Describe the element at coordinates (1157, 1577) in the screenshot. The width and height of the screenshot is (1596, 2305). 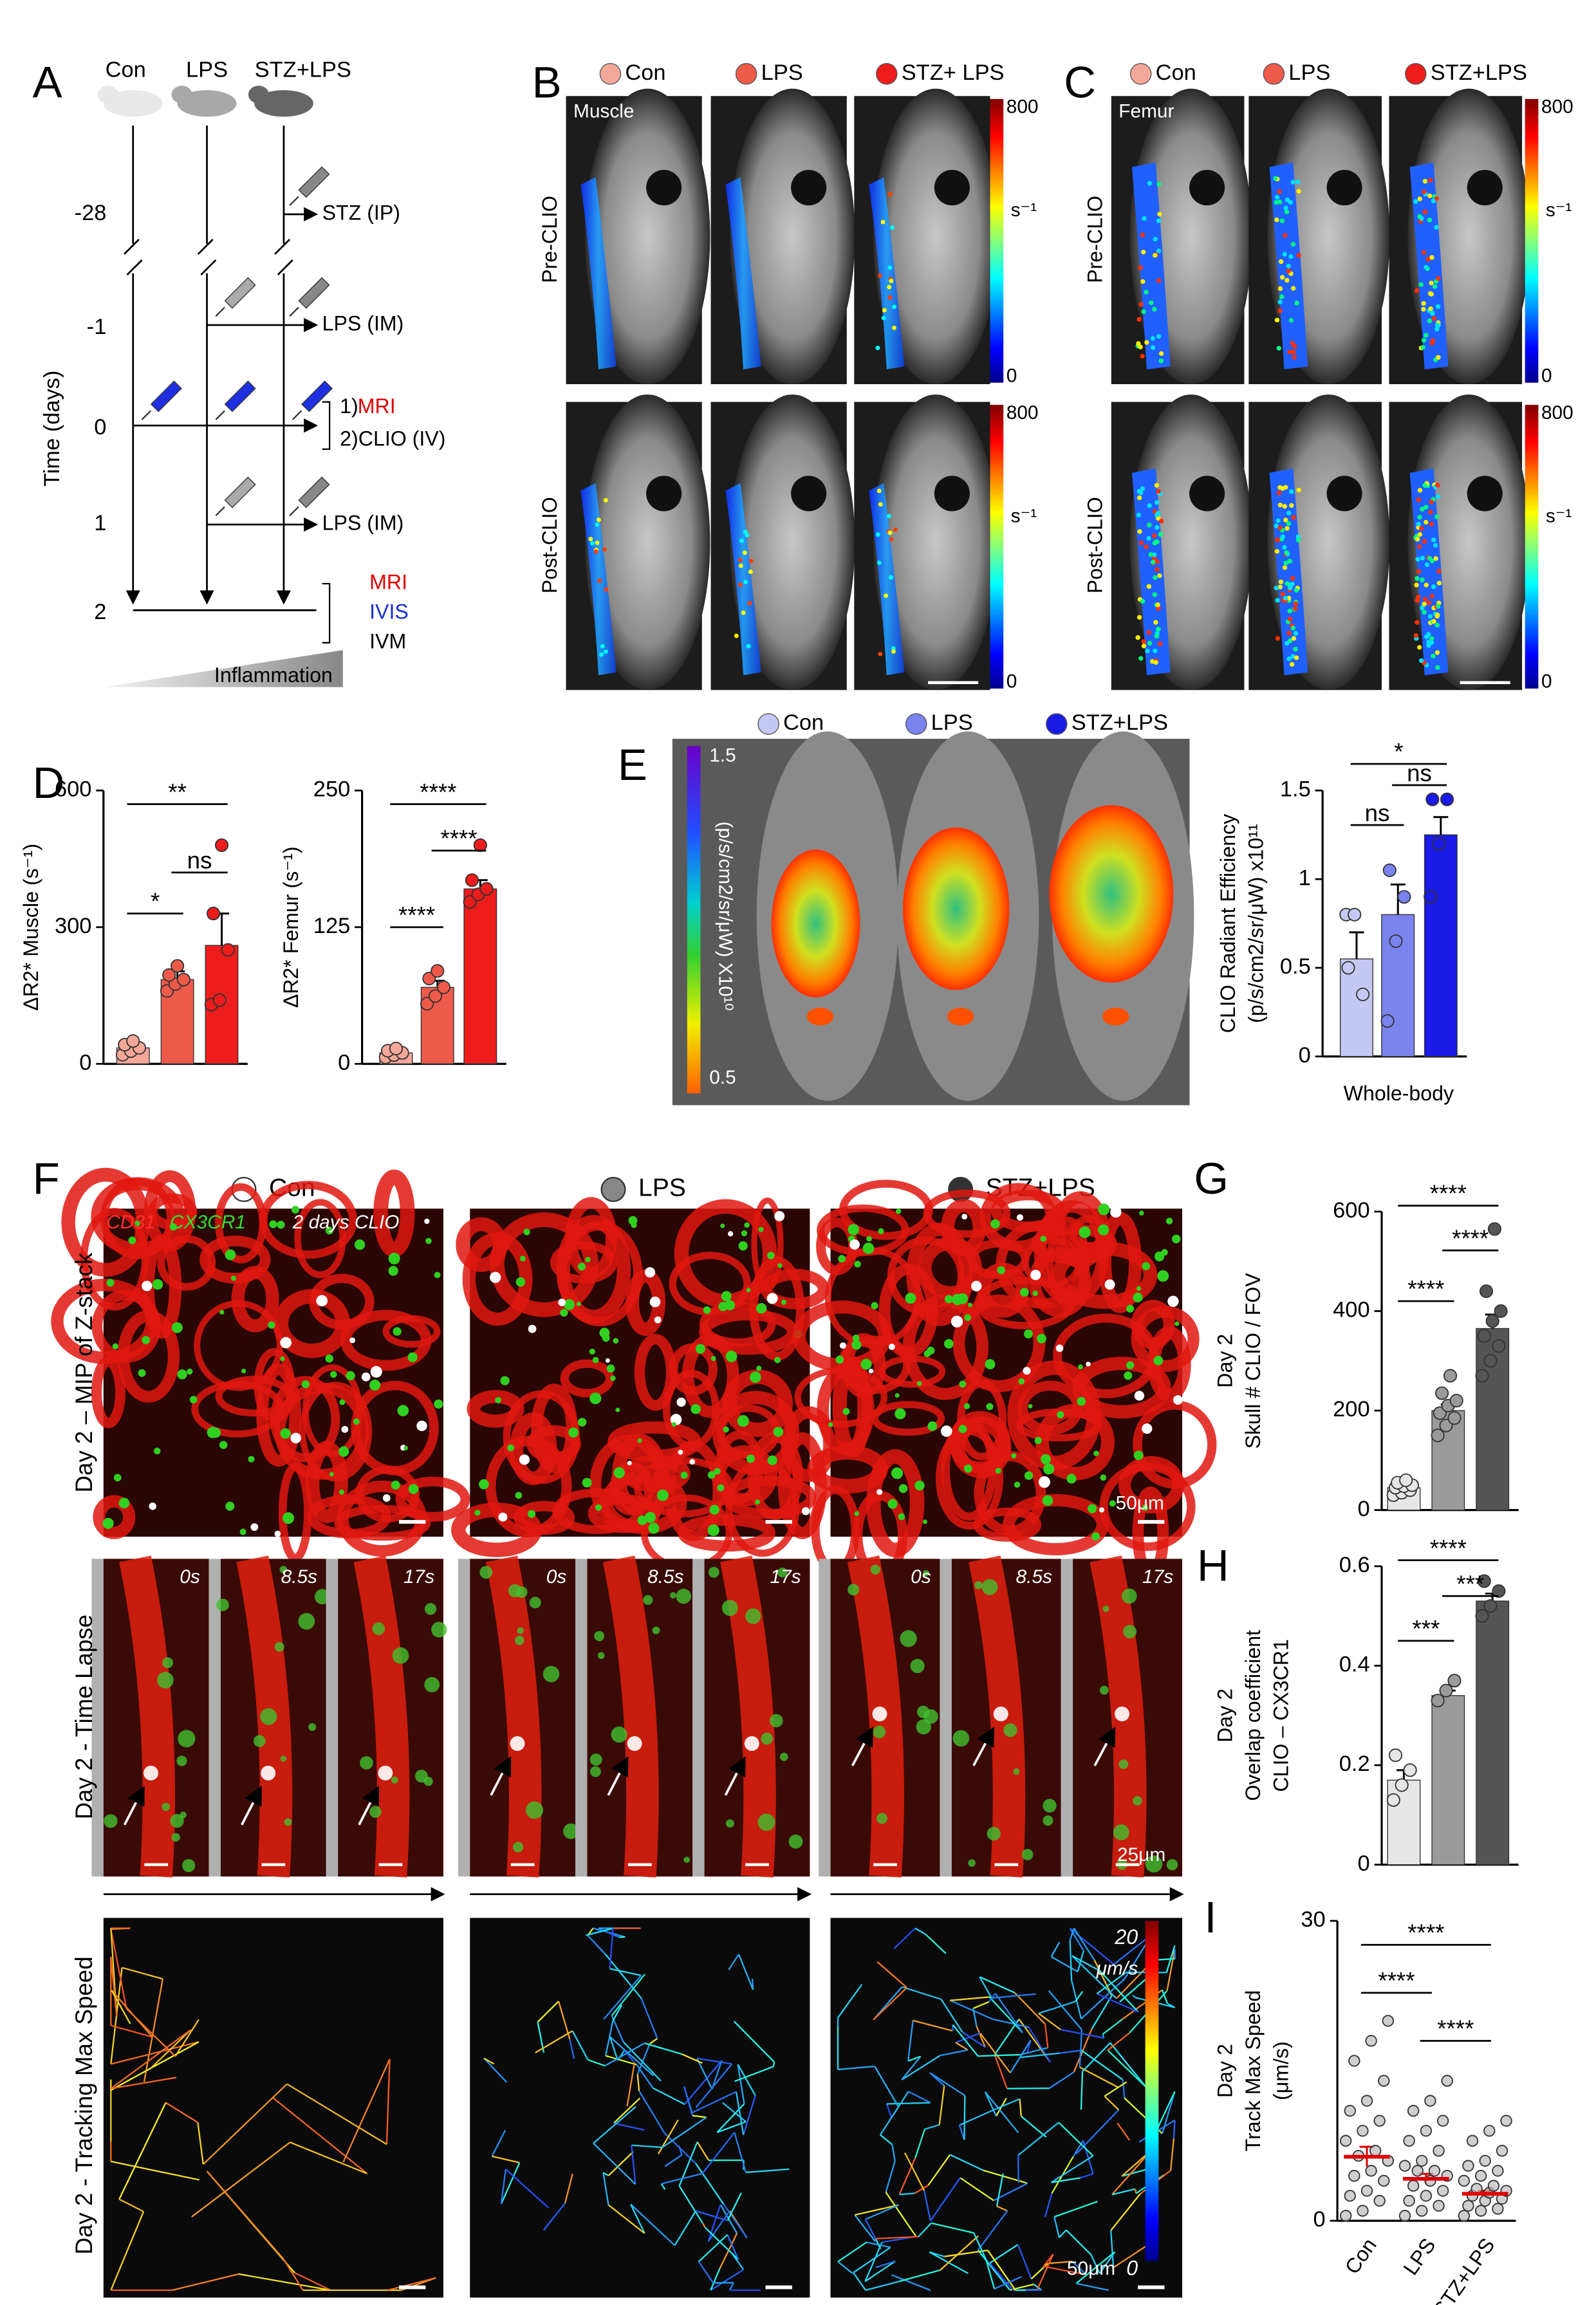
I see `time-label: 17s` at that location.